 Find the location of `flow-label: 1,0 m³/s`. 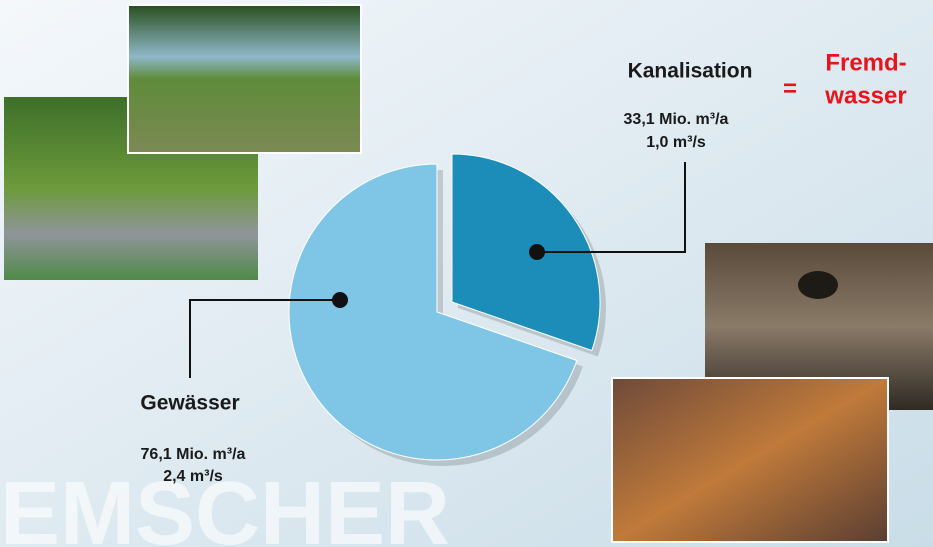

flow-label: 1,0 m³/s is located at coordinates (676, 142).